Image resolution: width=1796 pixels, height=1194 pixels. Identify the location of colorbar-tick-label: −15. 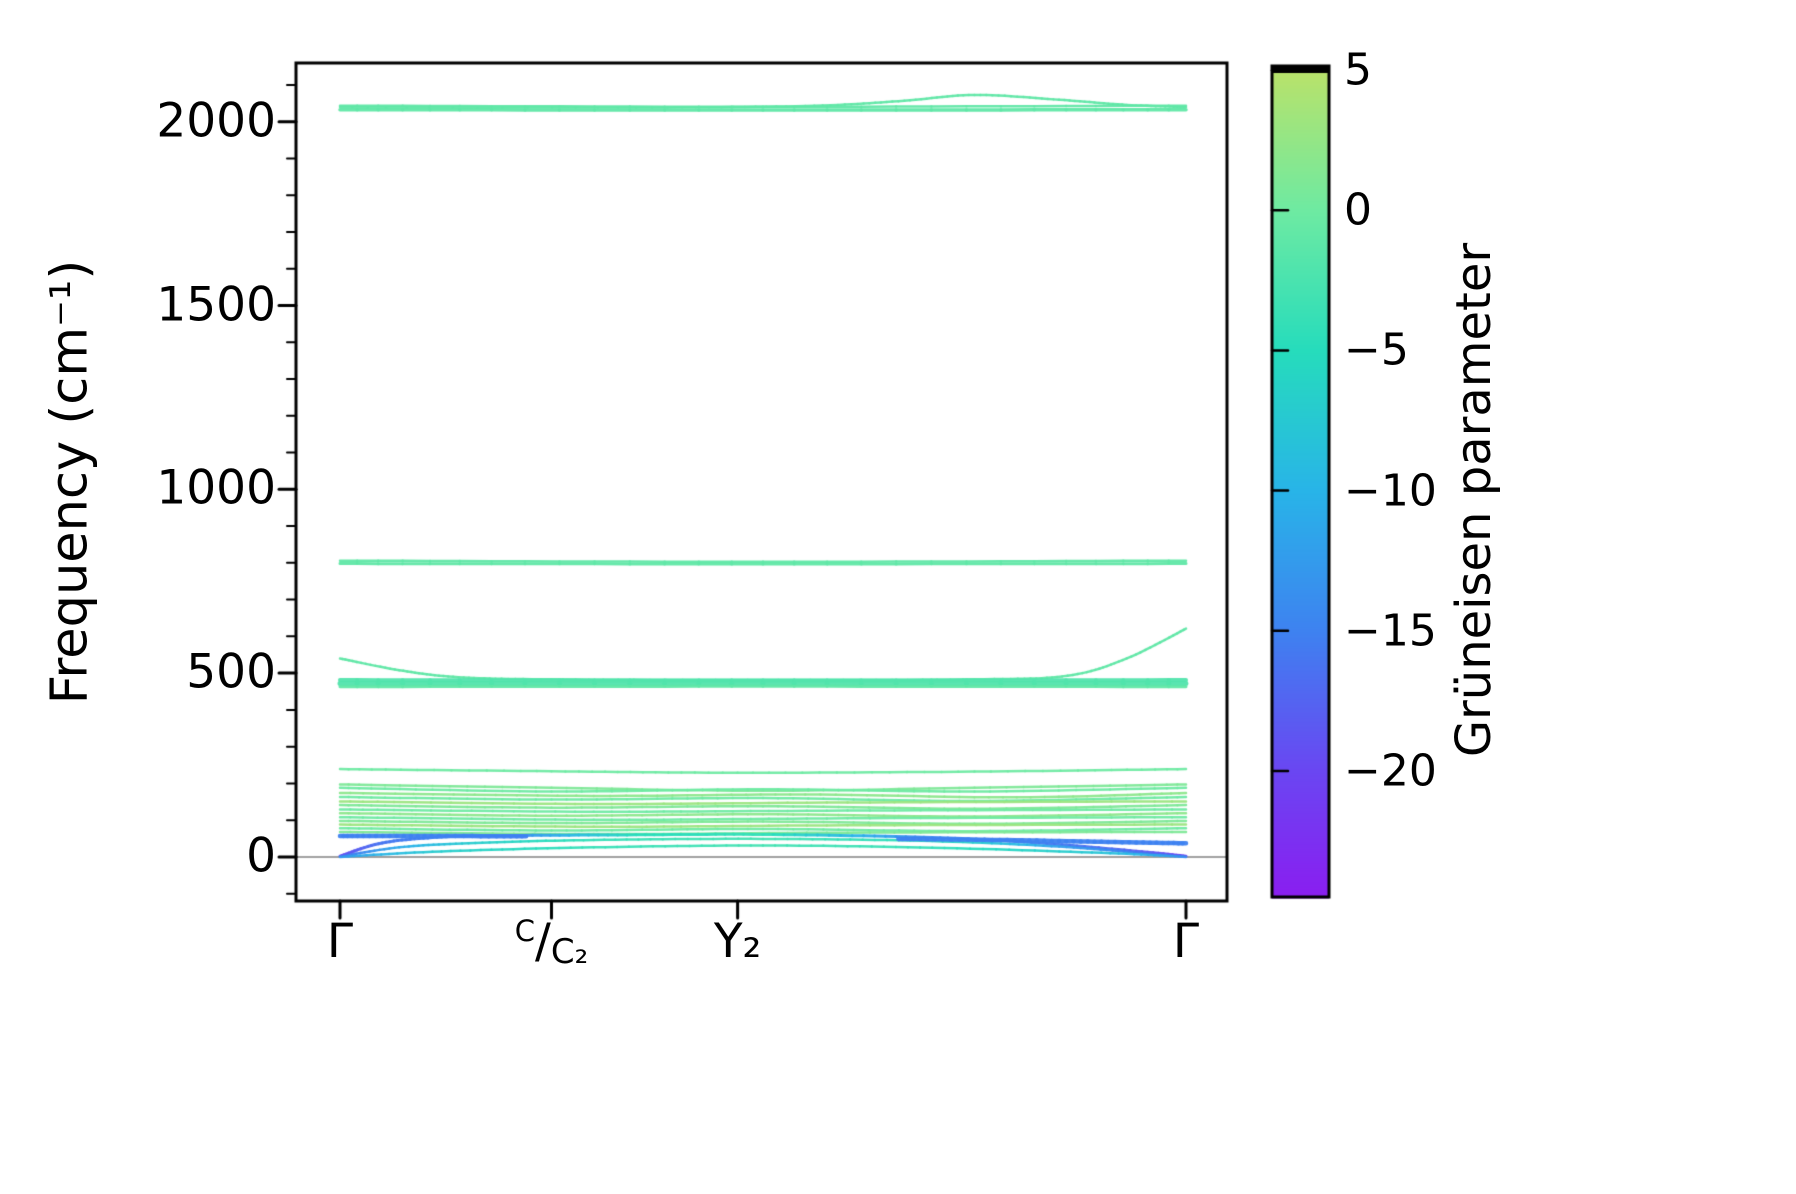
(1390, 631).